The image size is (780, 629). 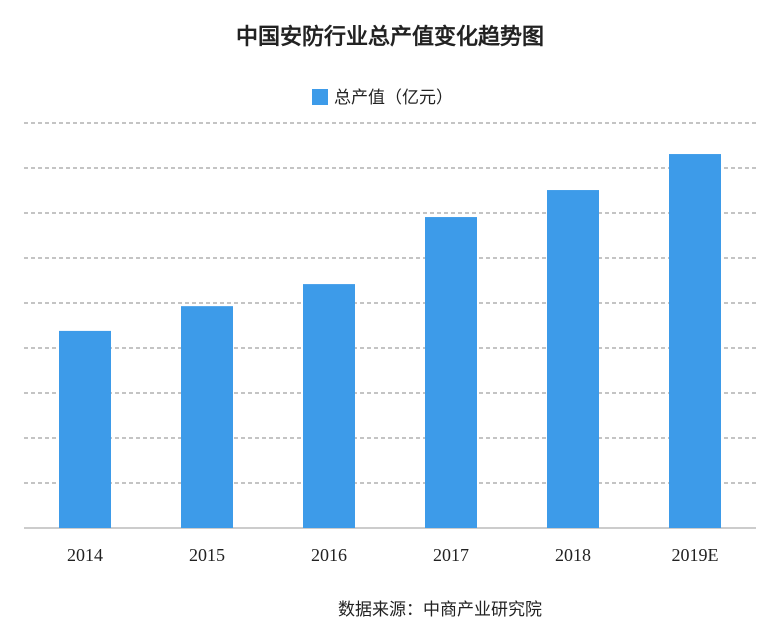 I want to click on x-tick-label: 2017, so click(x=451, y=555).